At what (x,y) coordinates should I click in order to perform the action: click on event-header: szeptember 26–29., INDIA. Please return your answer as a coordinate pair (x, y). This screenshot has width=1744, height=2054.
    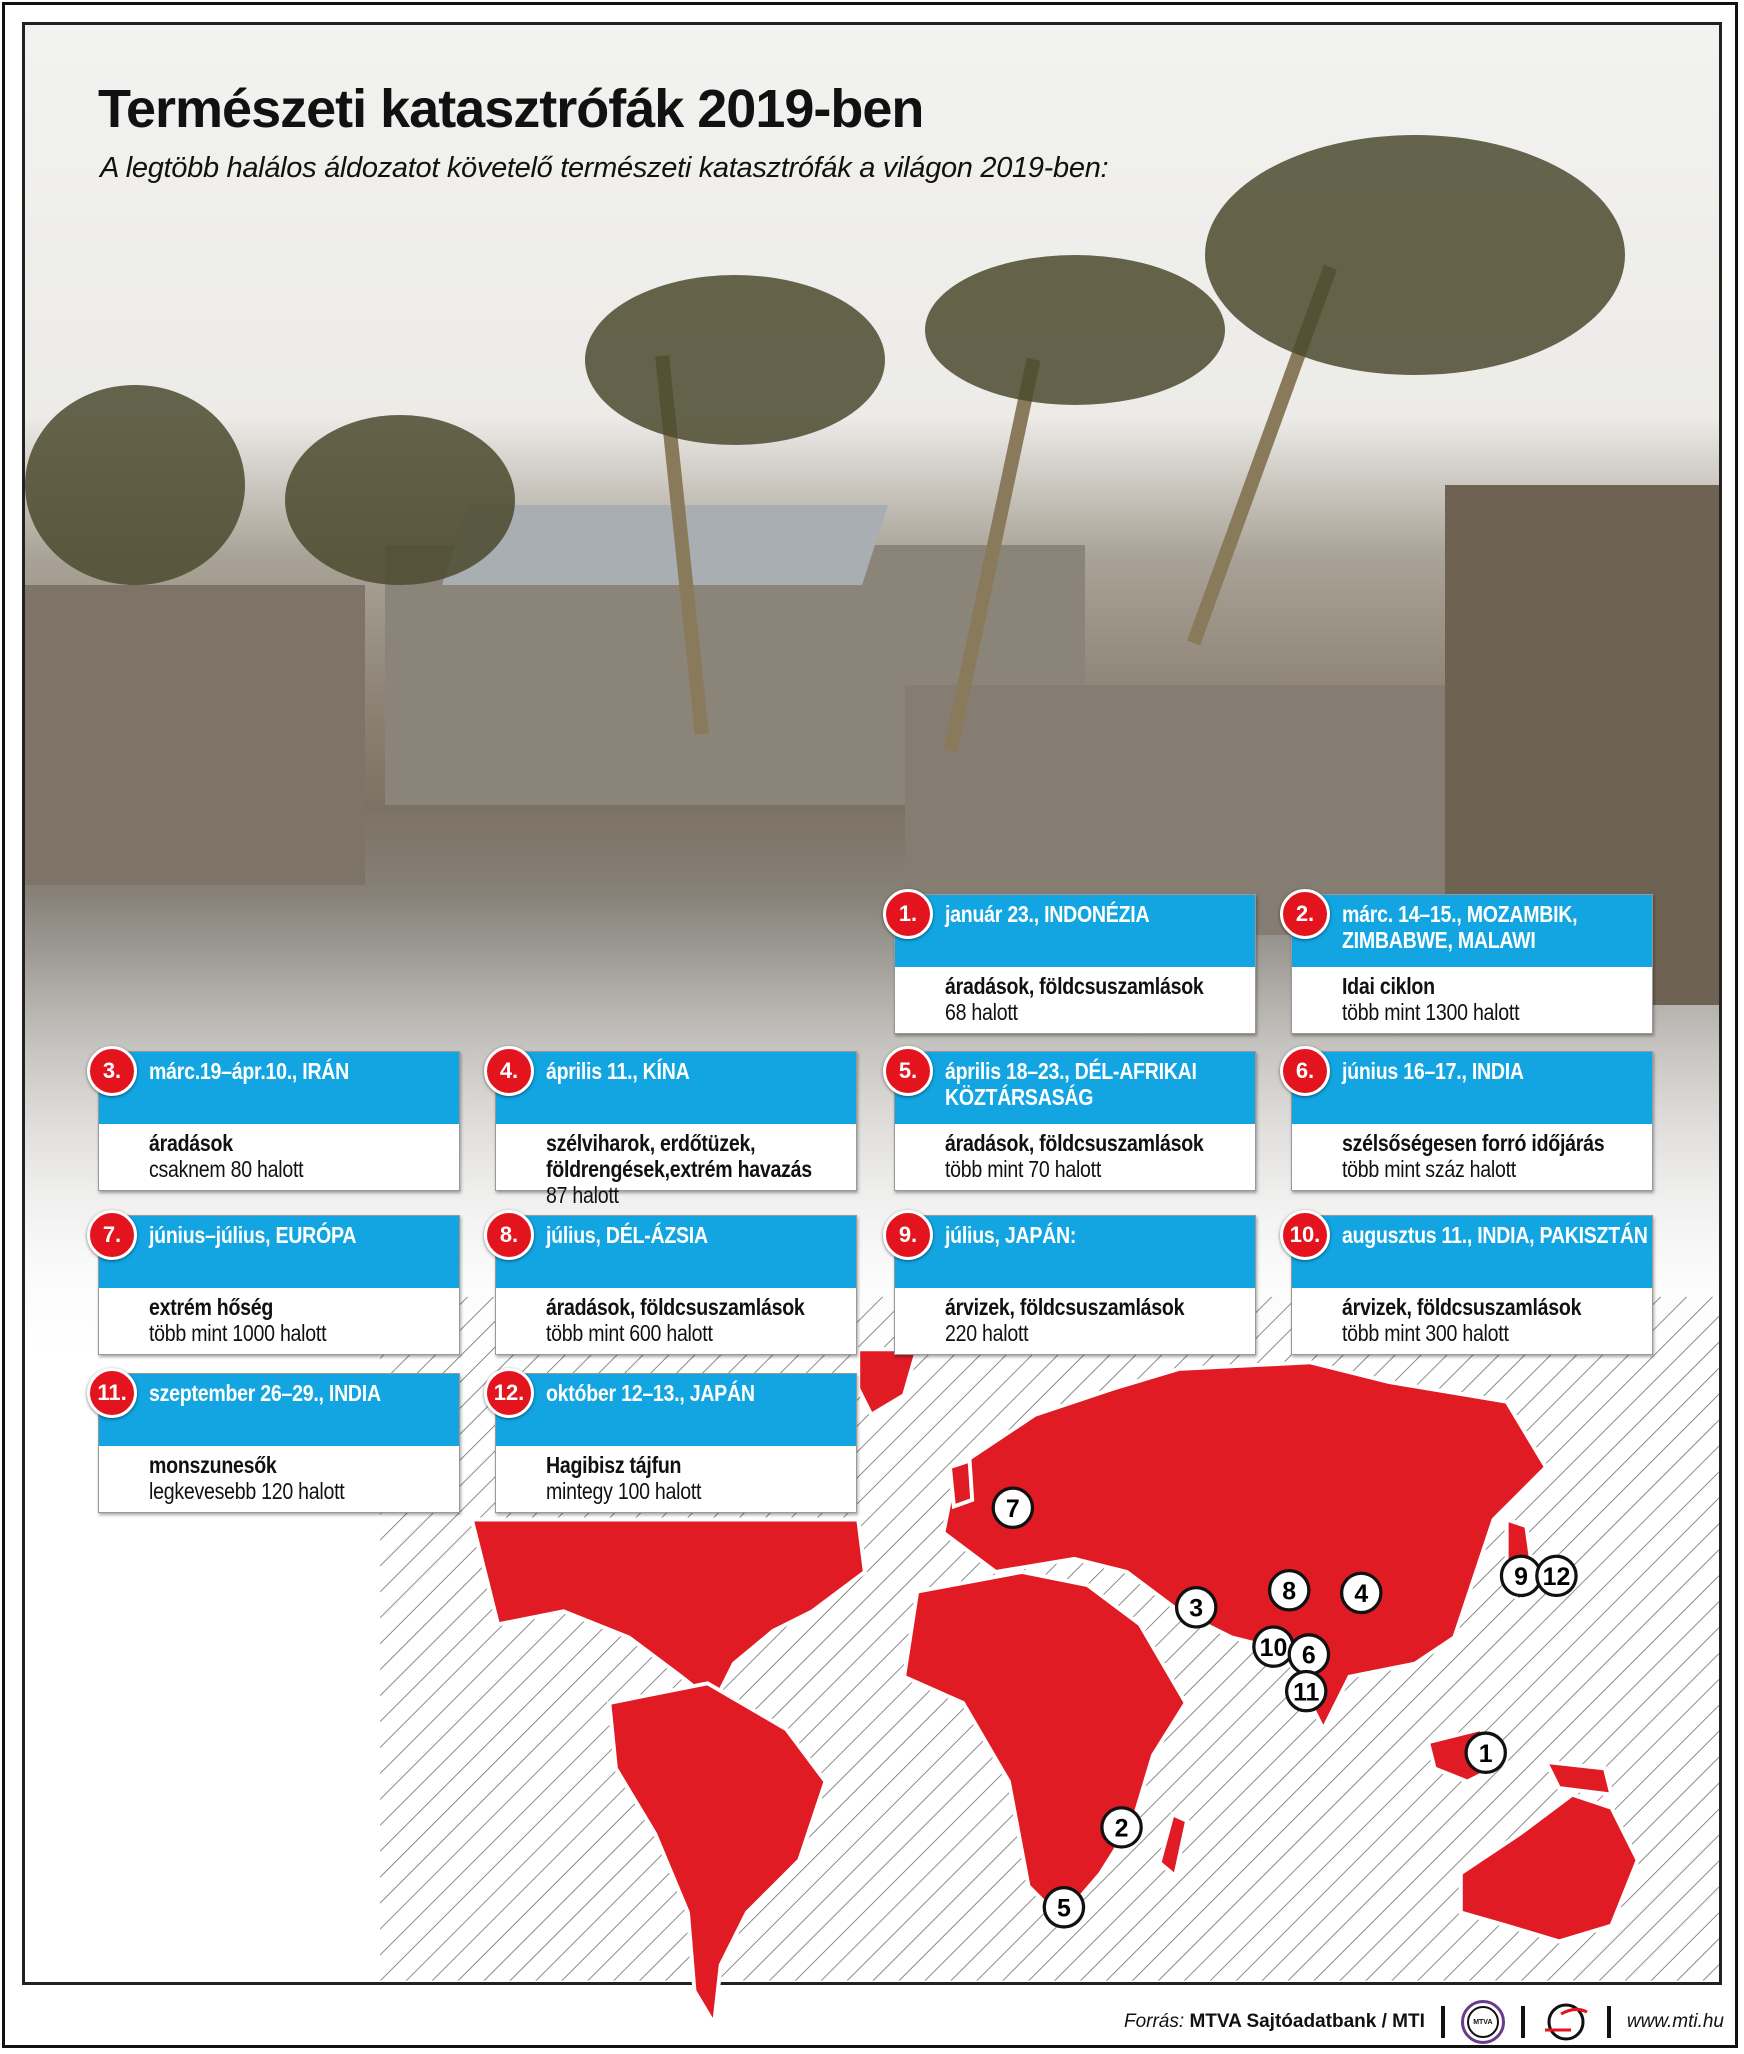
    Looking at the image, I should click on (279, 1410).